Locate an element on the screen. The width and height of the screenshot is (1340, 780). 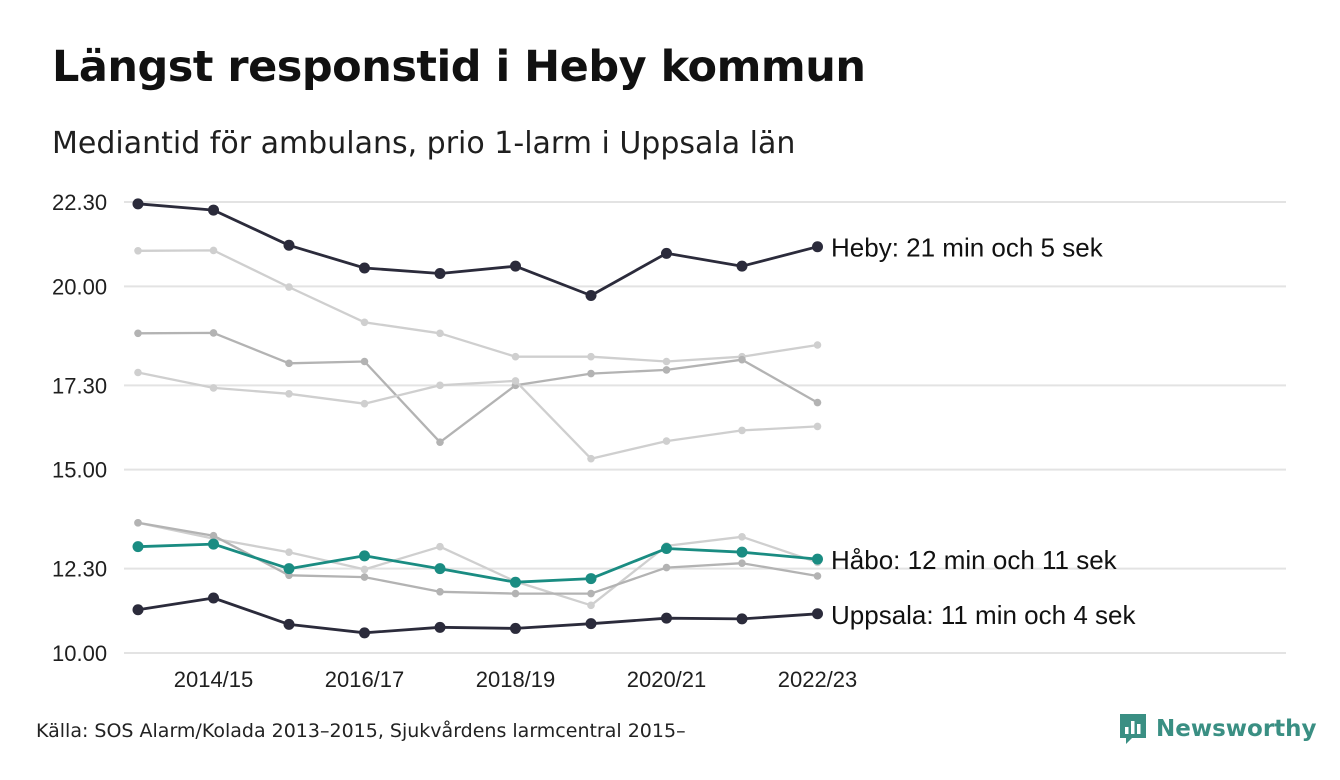
y-tick-label: 12.30 is located at coordinates (79, 569).